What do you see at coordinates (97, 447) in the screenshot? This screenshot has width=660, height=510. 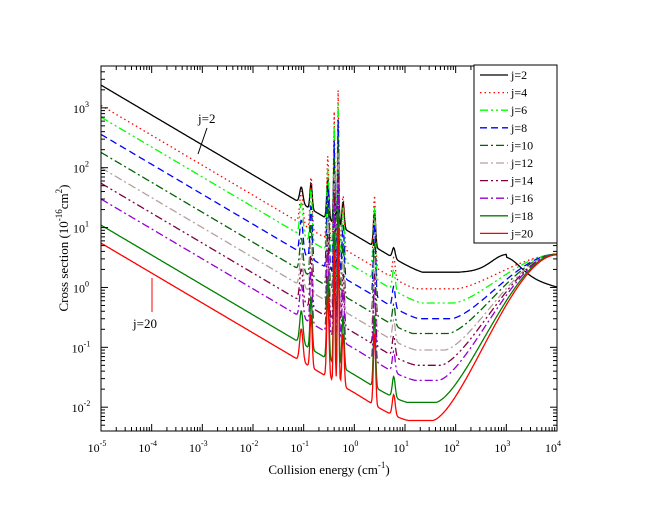 I see `x-tick-label: 10⁻⁵` at bounding box center [97, 447].